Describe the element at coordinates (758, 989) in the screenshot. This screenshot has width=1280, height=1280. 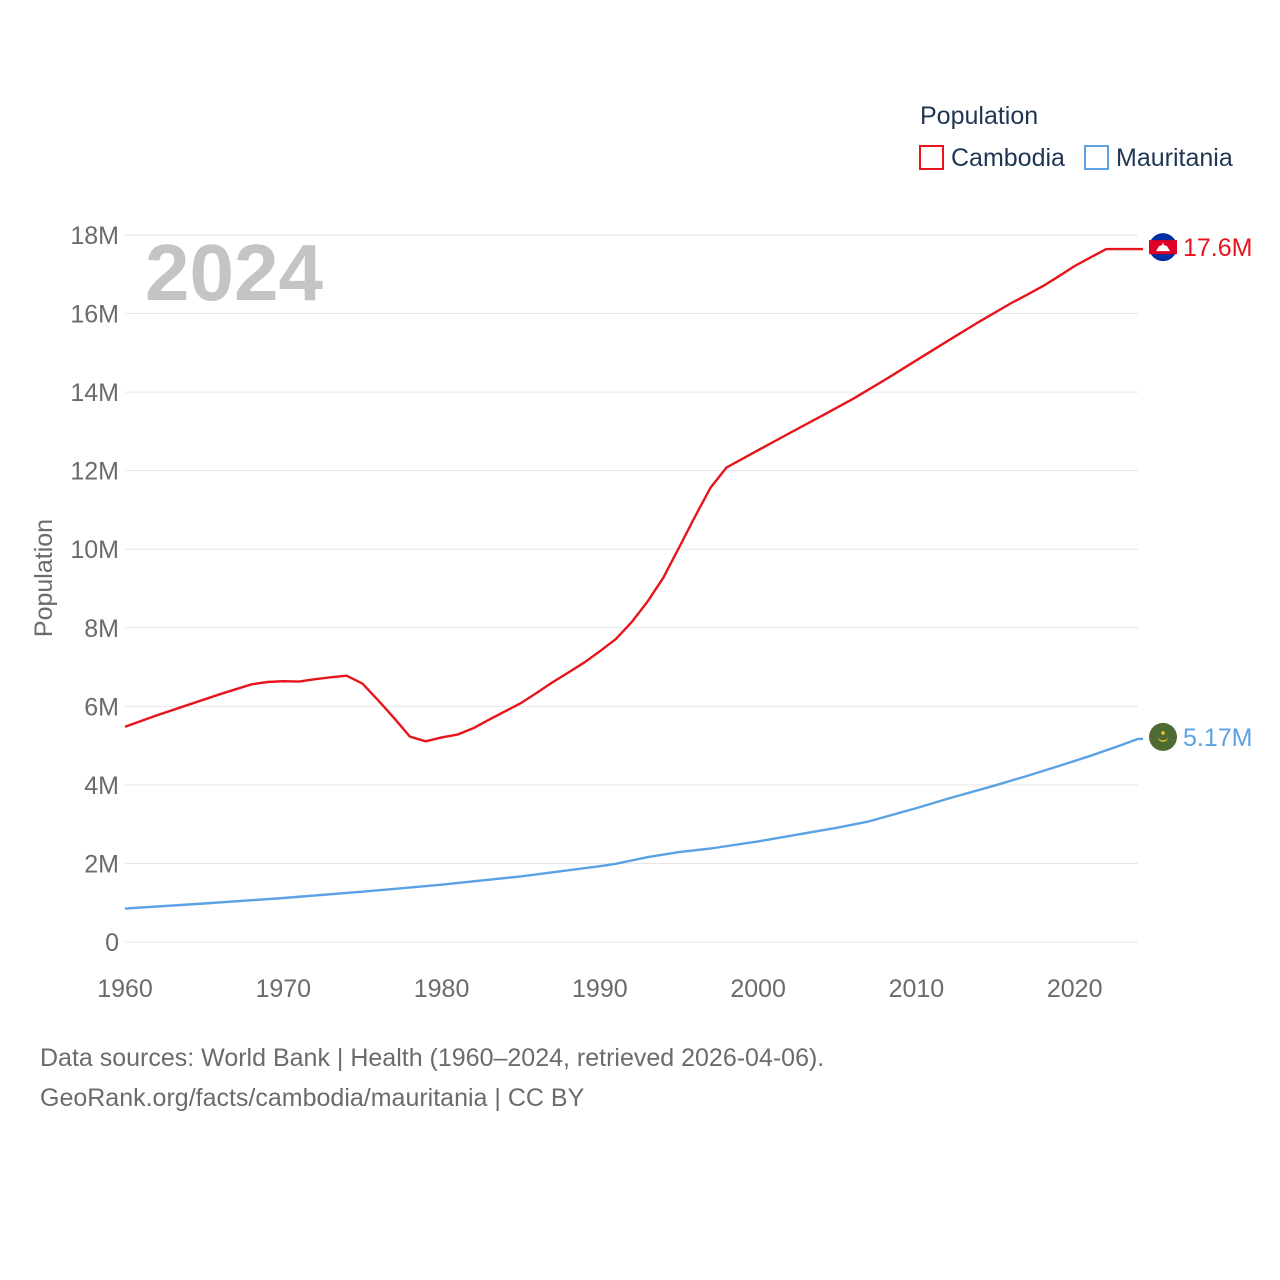
I see `x-tick-label: 2000` at that location.